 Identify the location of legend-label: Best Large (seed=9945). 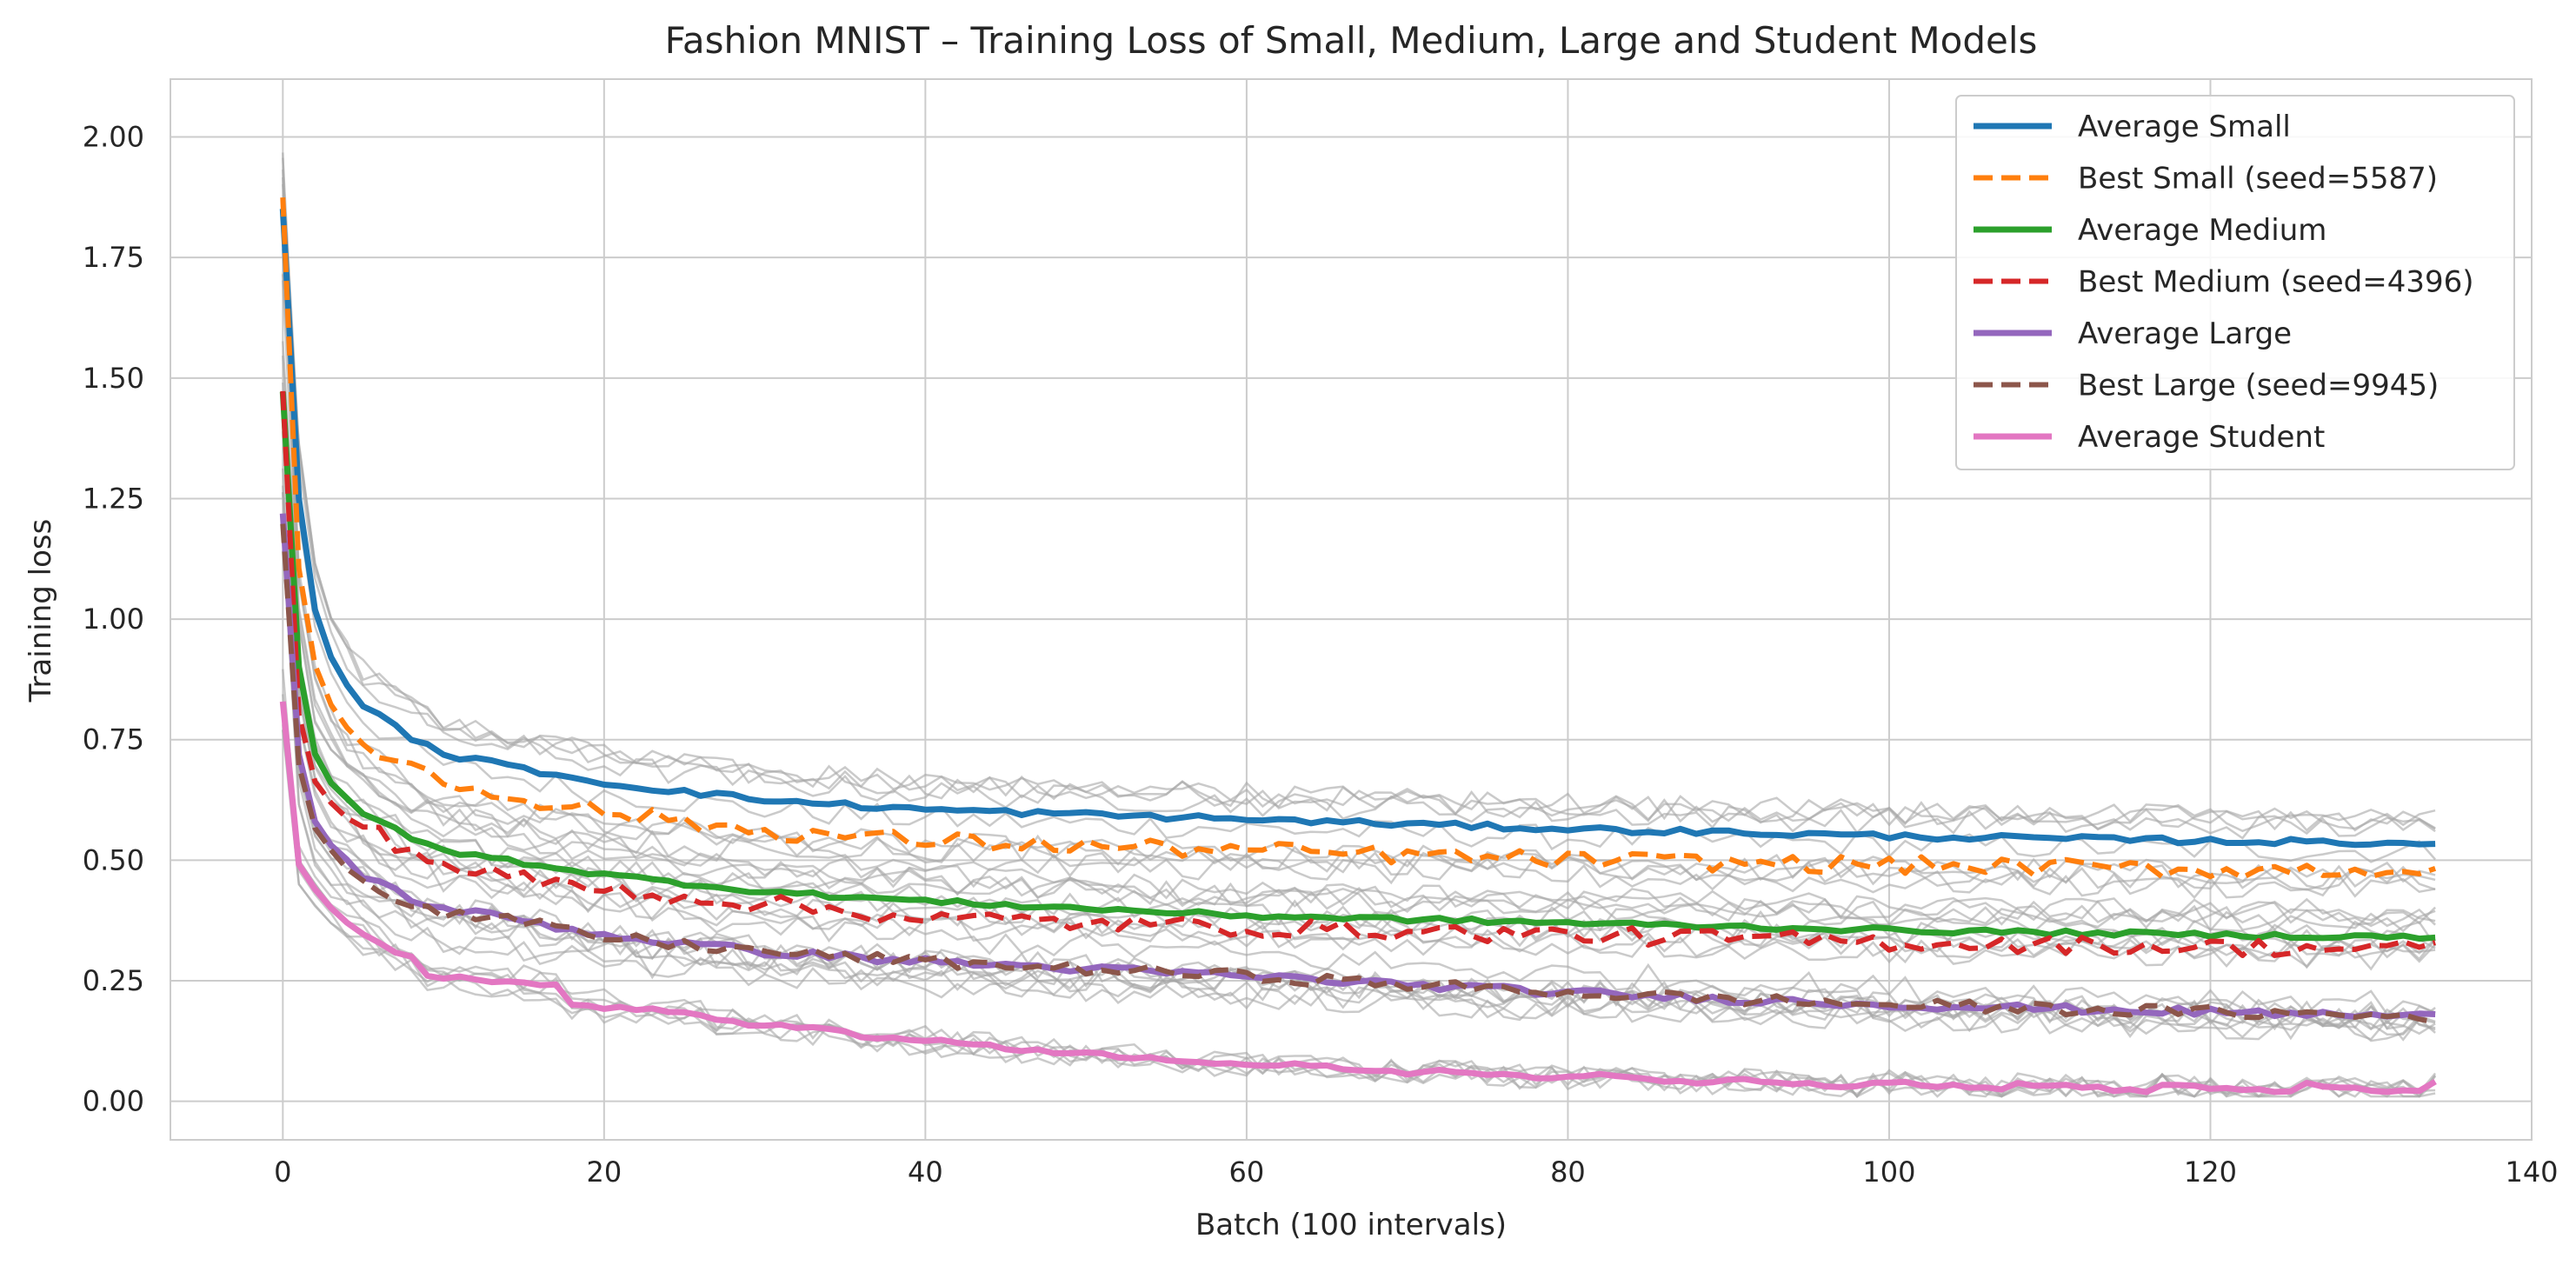
(2258, 386).